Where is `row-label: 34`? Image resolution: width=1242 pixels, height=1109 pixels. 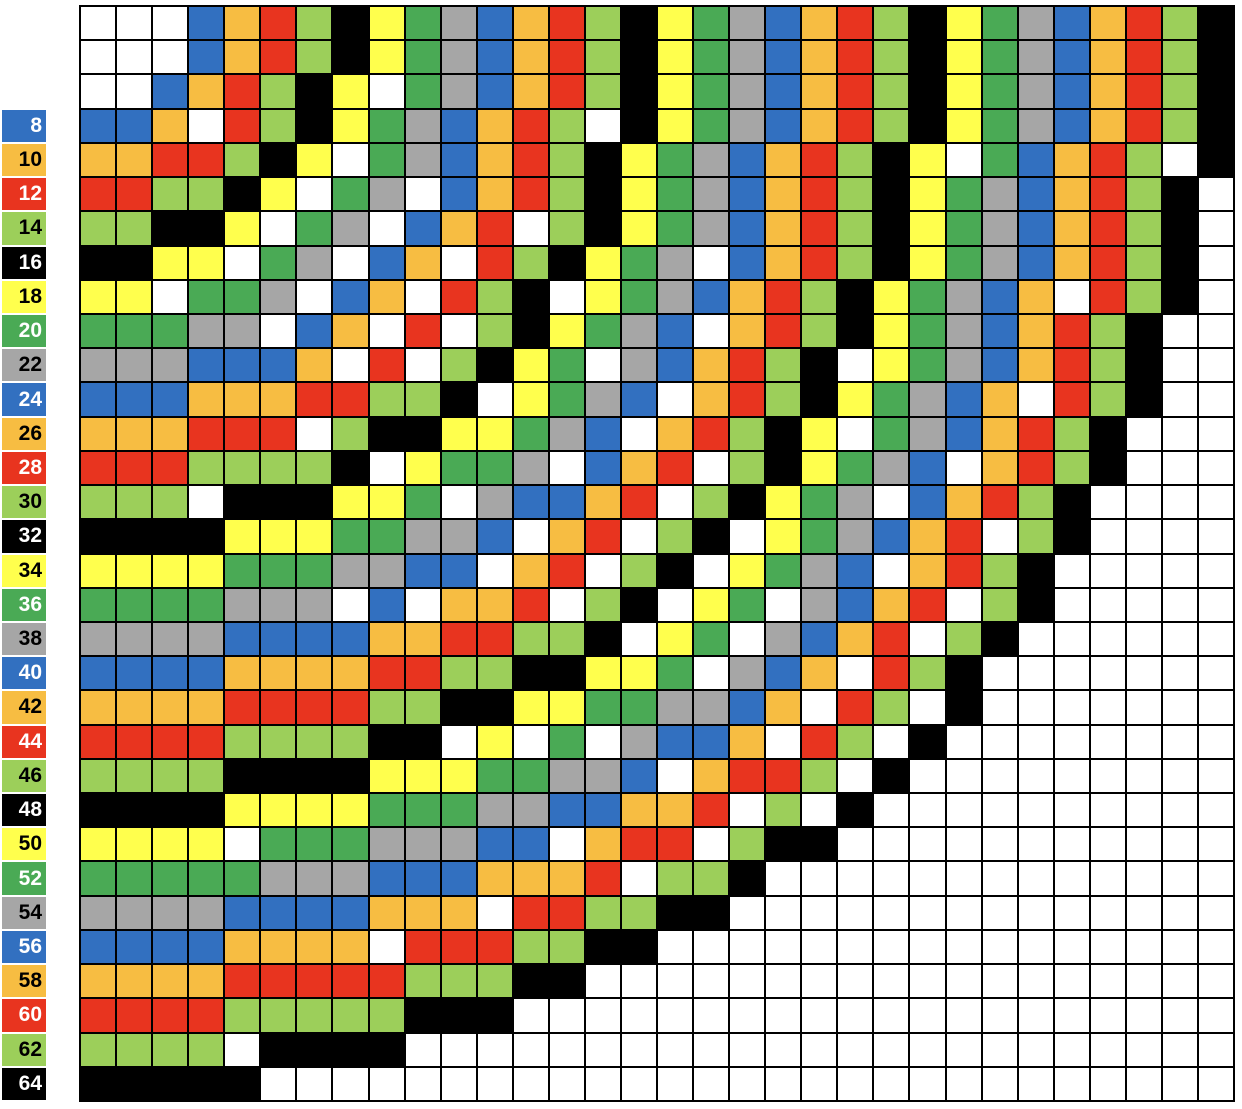
row-label: 34 is located at coordinates (24, 570).